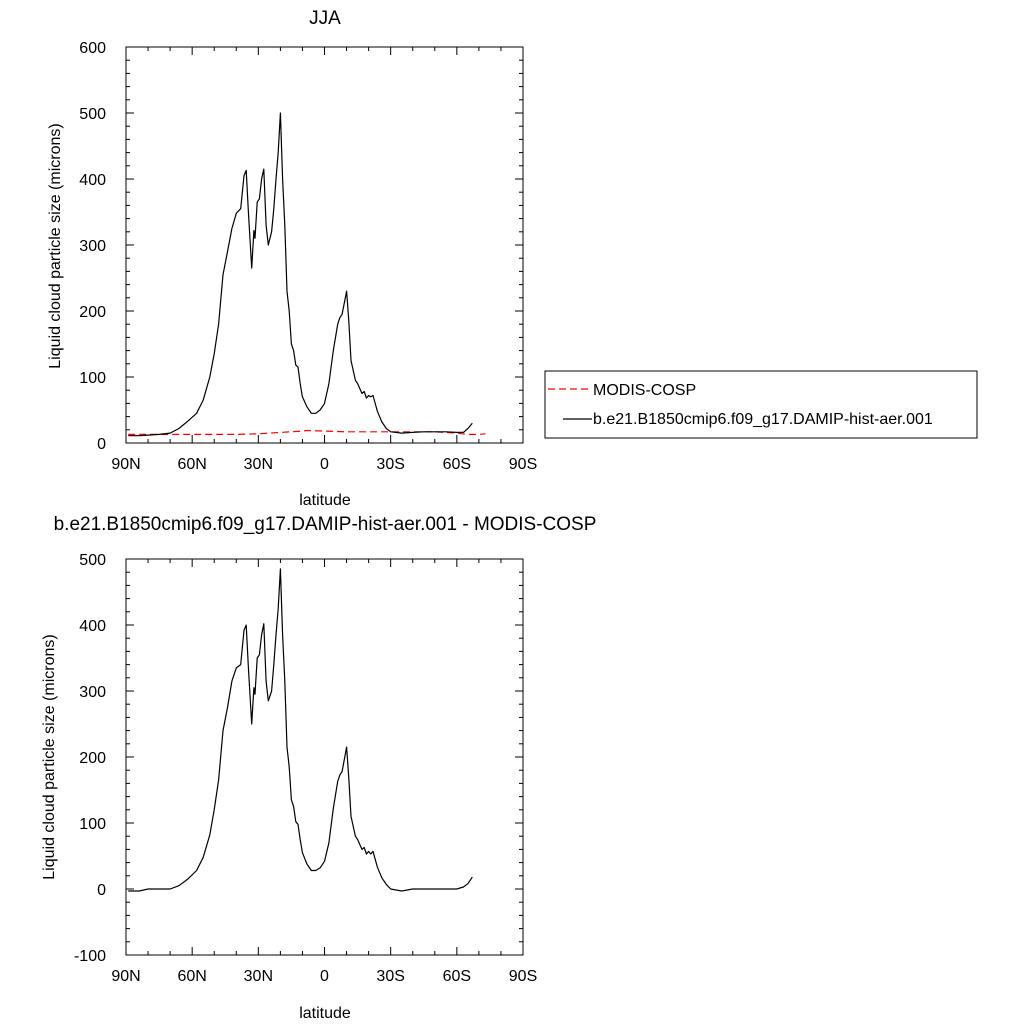 The height and width of the screenshot is (1024, 1024). Describe the element at coordinates (457, 976) in the screenshot. I see `bottom-chart-x-tick-label: 60S` at that location.